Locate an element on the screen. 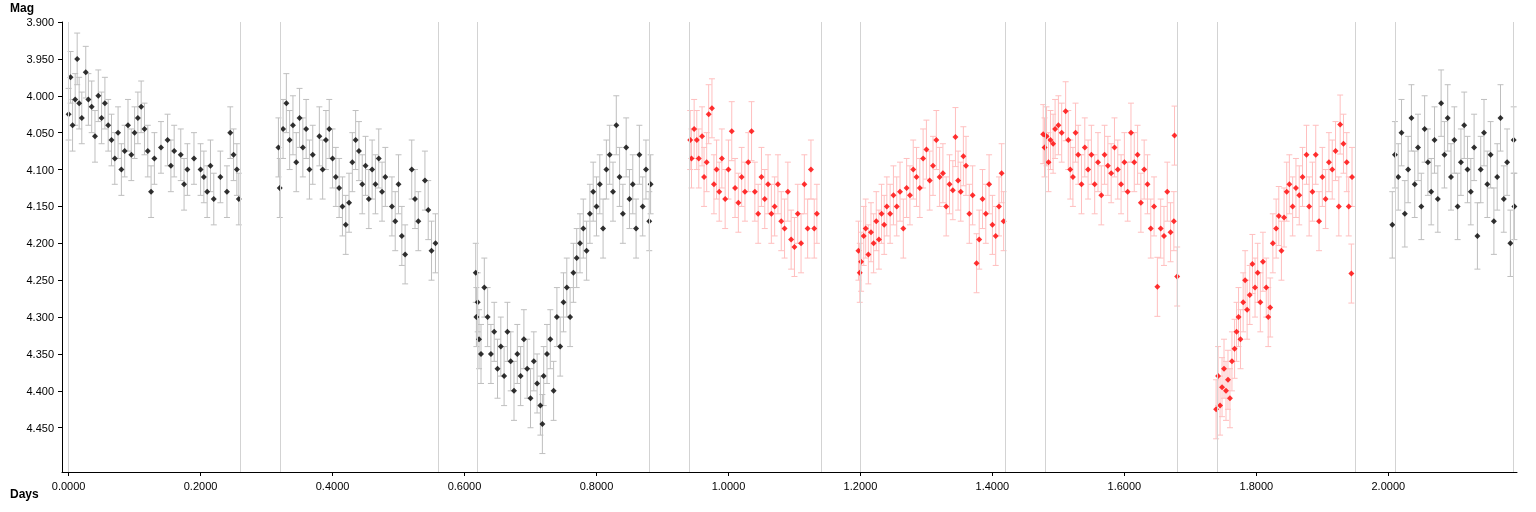 Image resolution: width=1536 pixels, height=512 pixels. x-tick-label: 1.4000 is located at coordinates (992, 485).